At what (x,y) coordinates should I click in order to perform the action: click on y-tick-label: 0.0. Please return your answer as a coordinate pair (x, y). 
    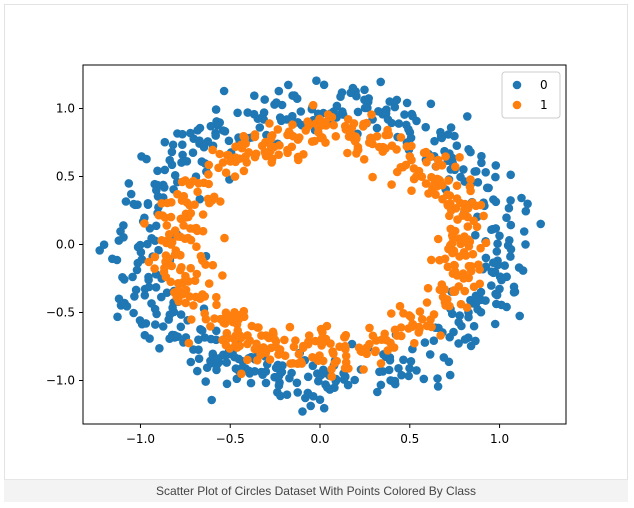
    Looking at the image, I should click on (65, 245).